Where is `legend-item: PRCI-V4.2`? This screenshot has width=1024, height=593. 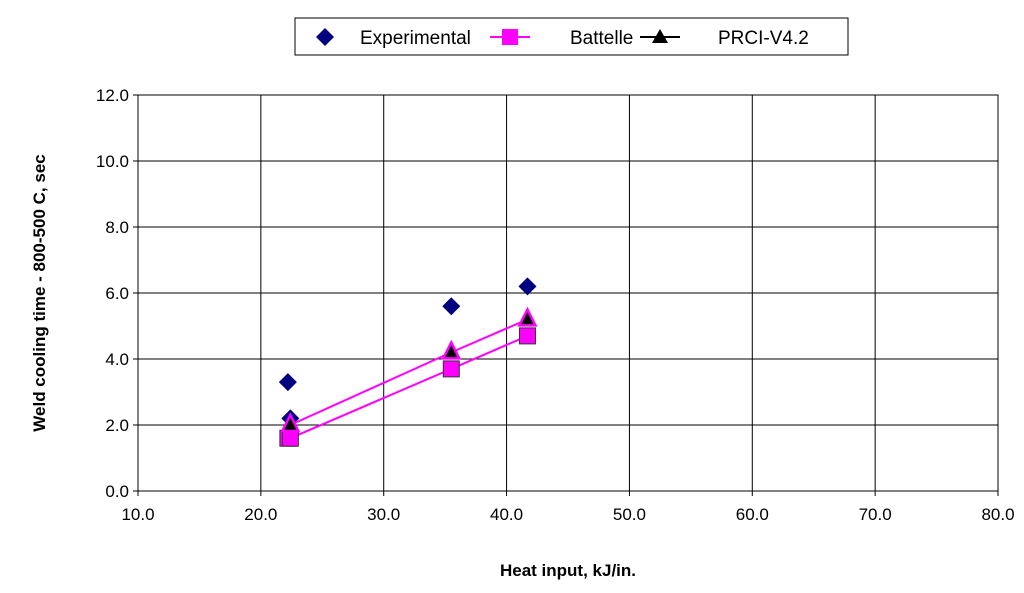 legend-item: PRCI-V4.2 is located at coordinates (724, 38).